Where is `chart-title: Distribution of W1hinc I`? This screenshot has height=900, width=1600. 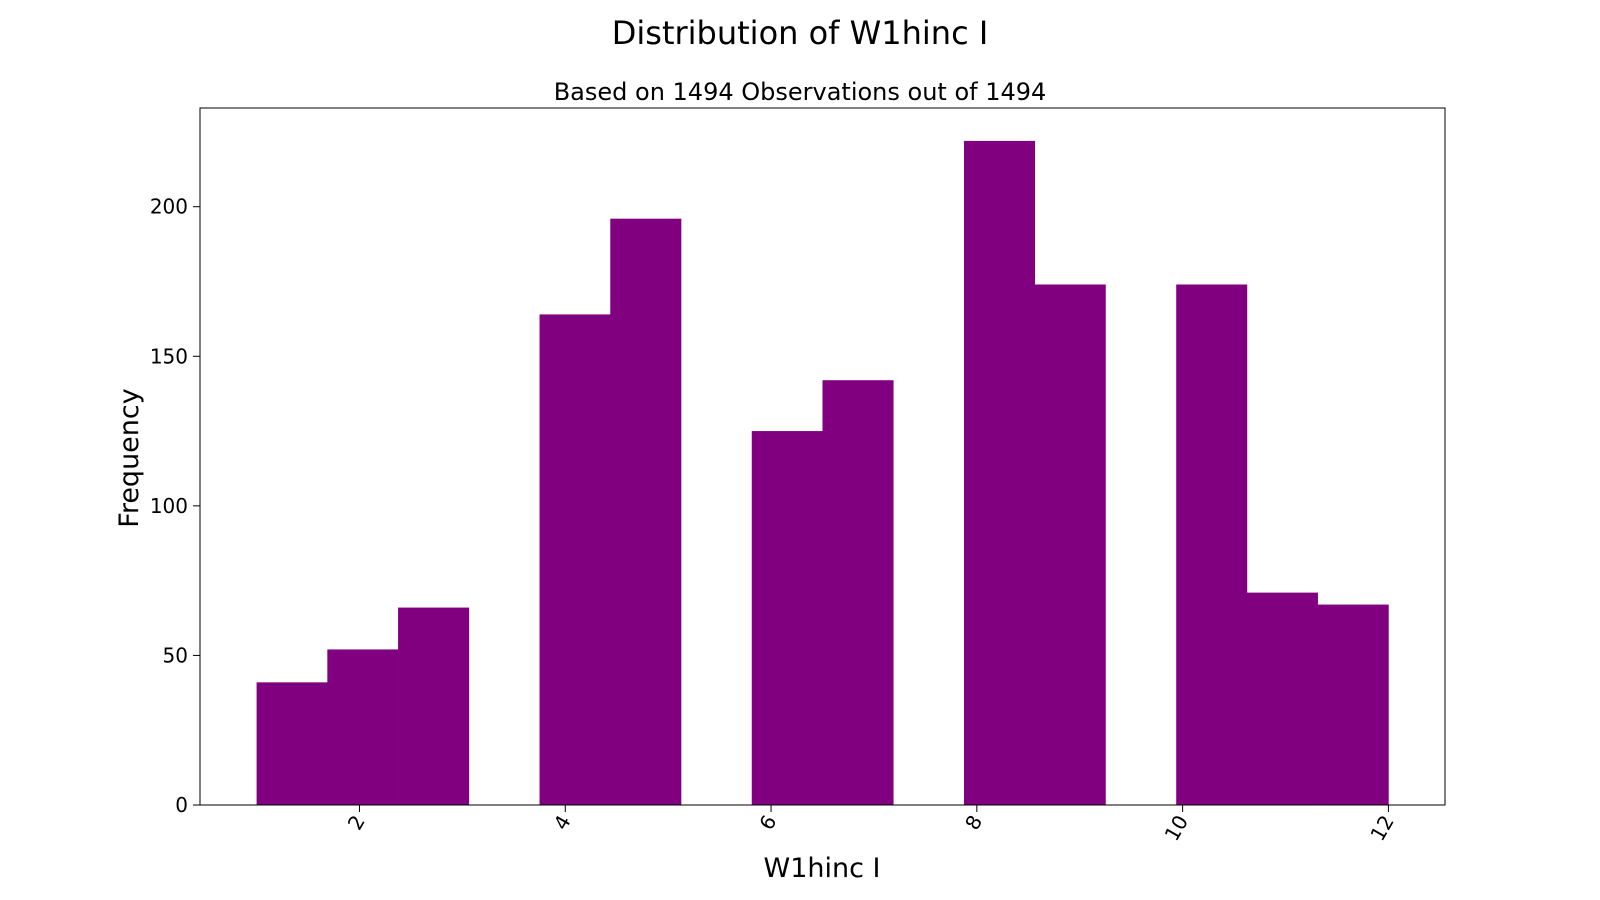
chart-title: Distribution of W1hinc I is located at coordinates (800, 33).